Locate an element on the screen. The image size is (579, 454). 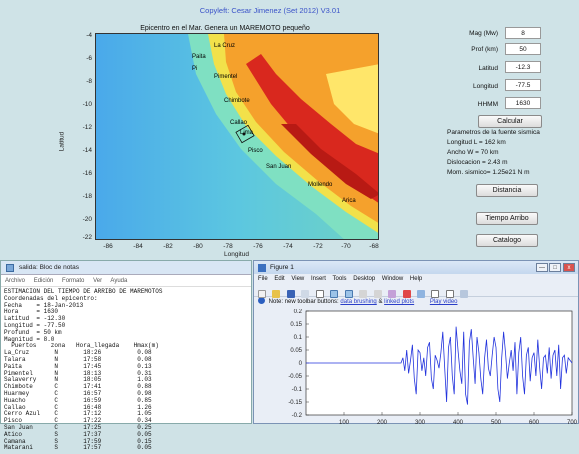
x-tick-label: 300 is located at coordinates (420, 422).